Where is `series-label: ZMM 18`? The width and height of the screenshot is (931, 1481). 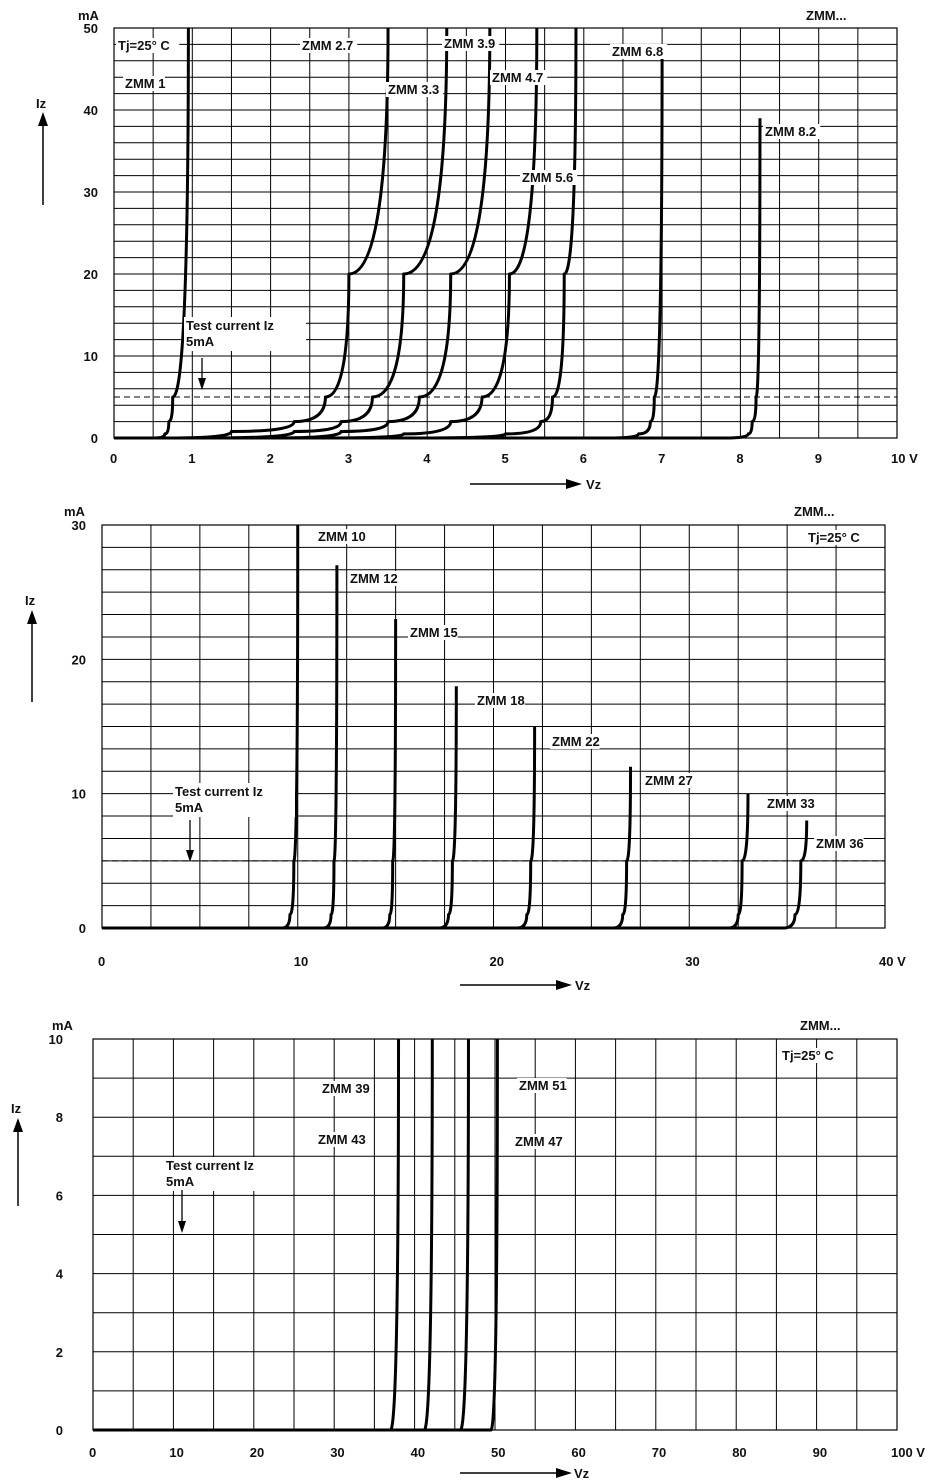 series-label: ZMM 18 is located at coordinates (501, 700).